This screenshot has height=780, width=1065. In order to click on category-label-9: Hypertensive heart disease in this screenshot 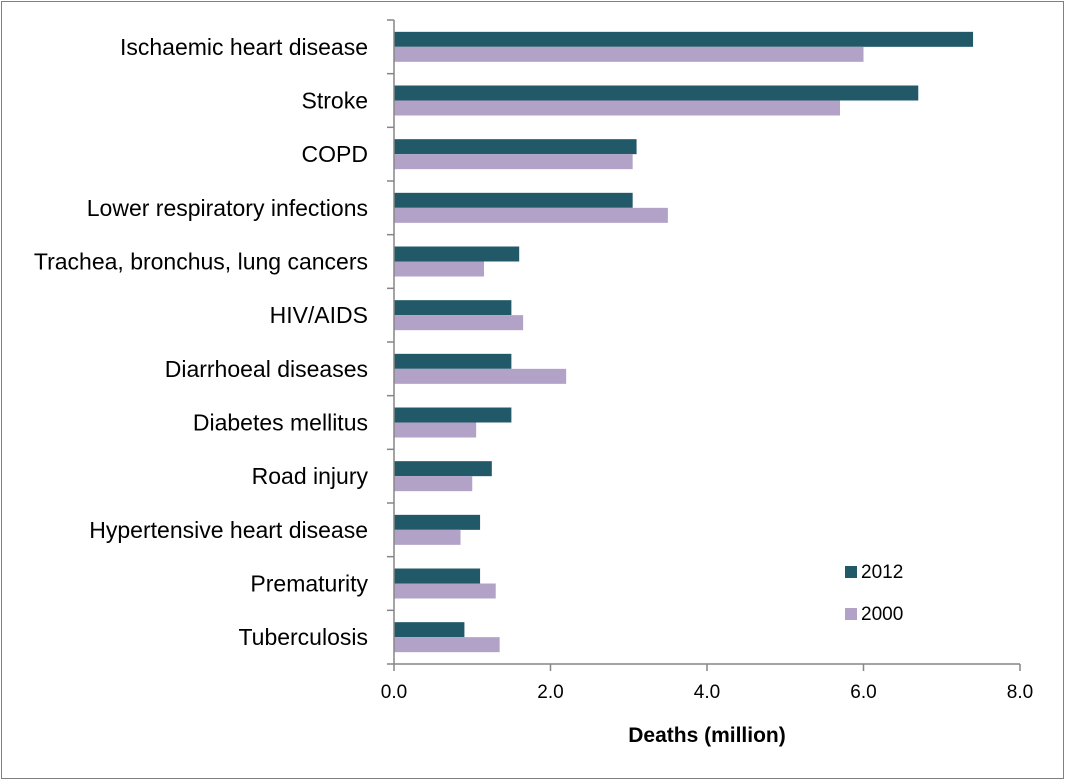, I will do `click(228, 530)`.